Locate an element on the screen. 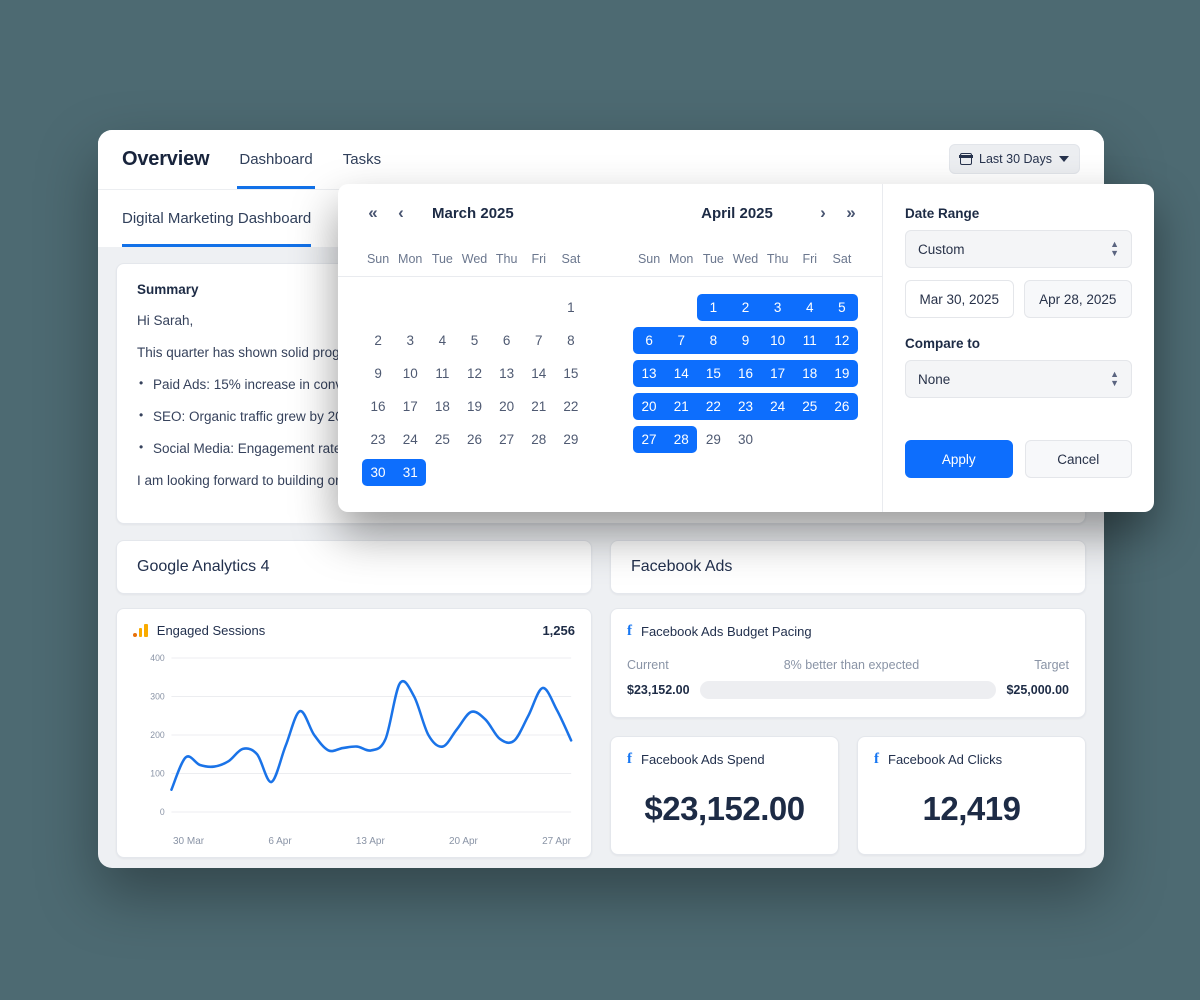  kpi-value: $23,152.00 is located at coordinates (724, 808).